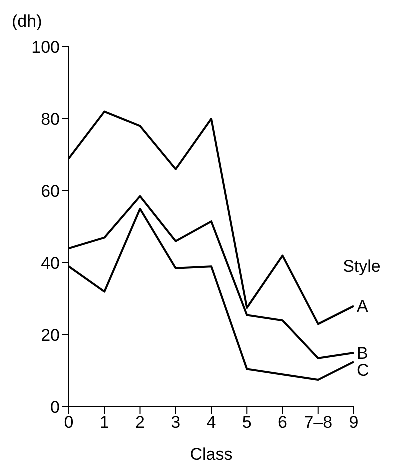 Image resolution: width=407 pixels, height=475 pixels. Describe the element at coordinates (211, 455) in the screenshot. I see `x-axis-title: Class` at that location.